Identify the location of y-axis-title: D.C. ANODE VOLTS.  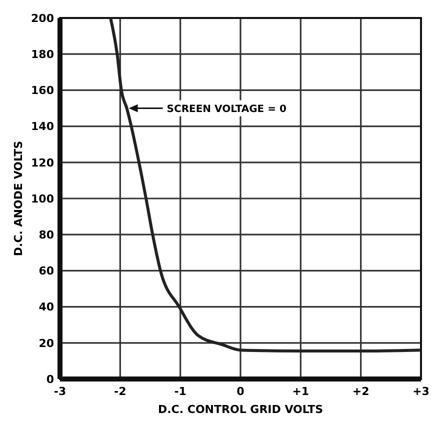
(18, 198).